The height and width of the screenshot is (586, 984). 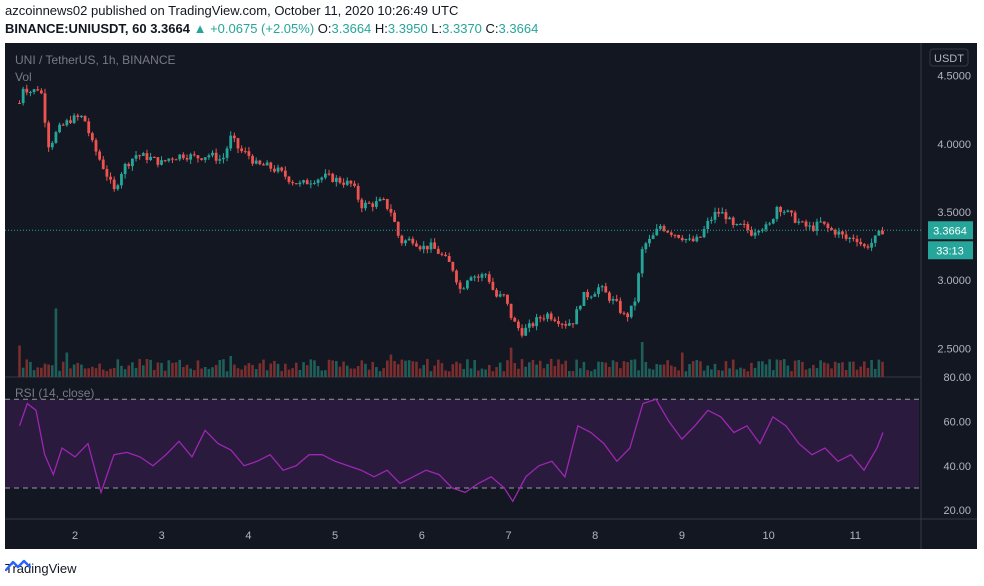 I want to click on time-tick-label: 6, so click(x=422, y=536).